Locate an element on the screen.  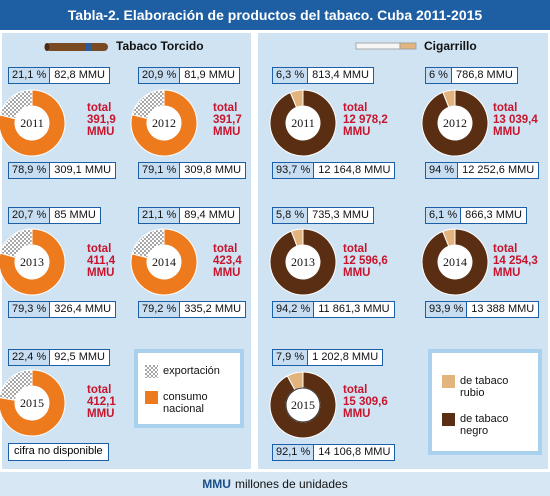
label-top-tabaco-2014: 21,1 % 89,4 MMU is located at coordinates (189, 215).